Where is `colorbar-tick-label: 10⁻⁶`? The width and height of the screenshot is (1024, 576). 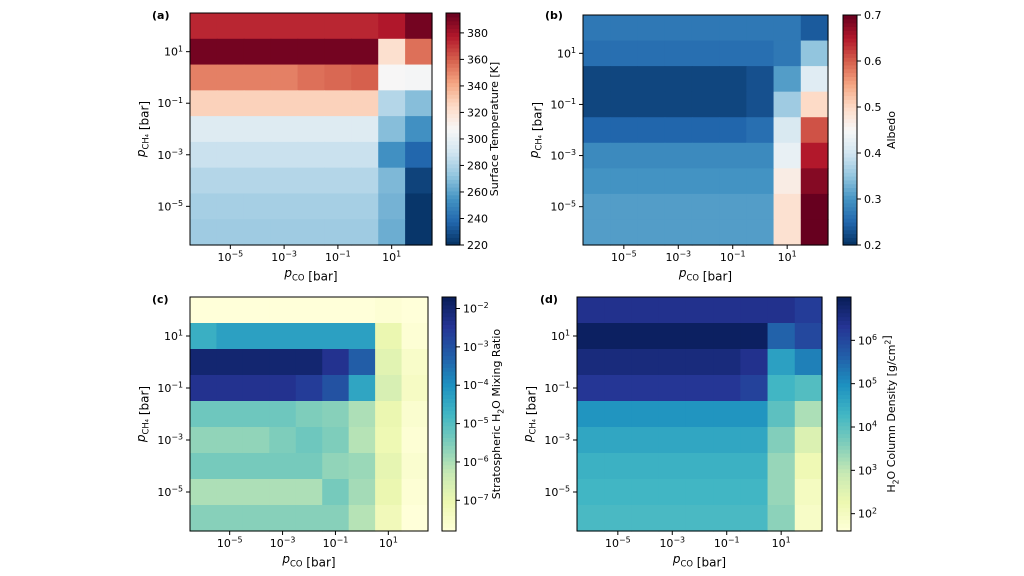 colorbar-tick-label: 10⁻⁶ is located at coordinates (476, 462).